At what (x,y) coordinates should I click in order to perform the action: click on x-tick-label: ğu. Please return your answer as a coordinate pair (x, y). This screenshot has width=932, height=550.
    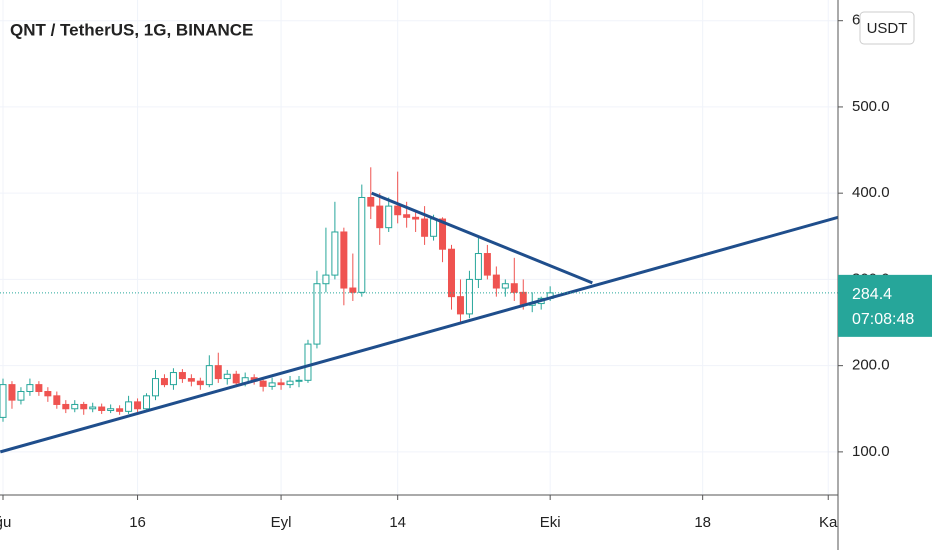
    Looking at the image, I should click on (5, 522).